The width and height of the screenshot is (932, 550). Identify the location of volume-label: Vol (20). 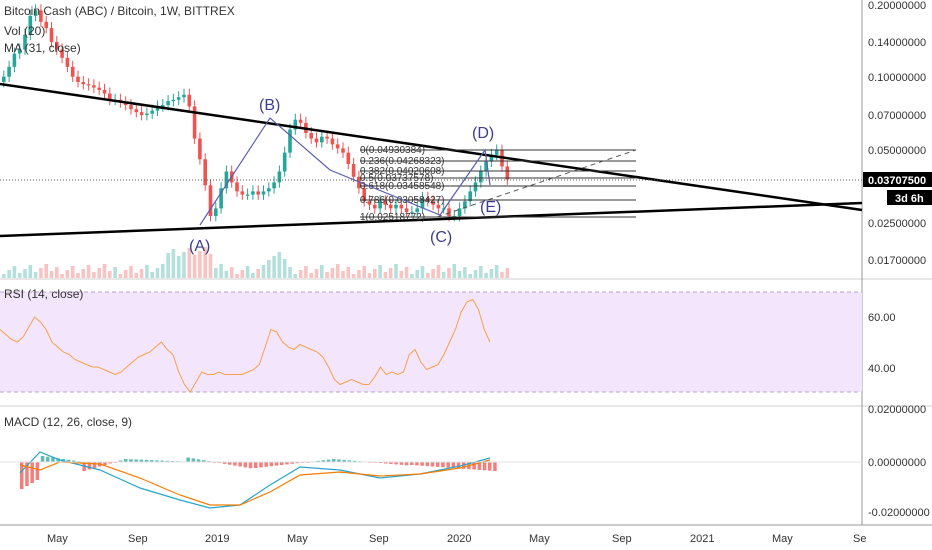
(24, 31).